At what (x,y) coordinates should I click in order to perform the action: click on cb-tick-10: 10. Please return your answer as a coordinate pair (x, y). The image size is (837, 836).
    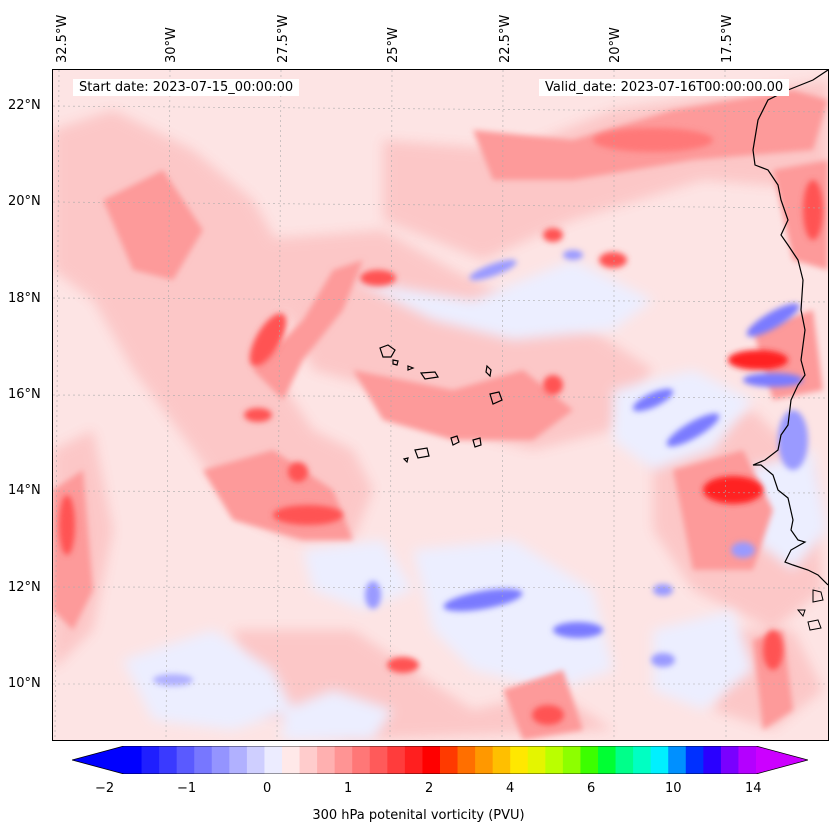
    Looking at the image, I should click on (673, 788).